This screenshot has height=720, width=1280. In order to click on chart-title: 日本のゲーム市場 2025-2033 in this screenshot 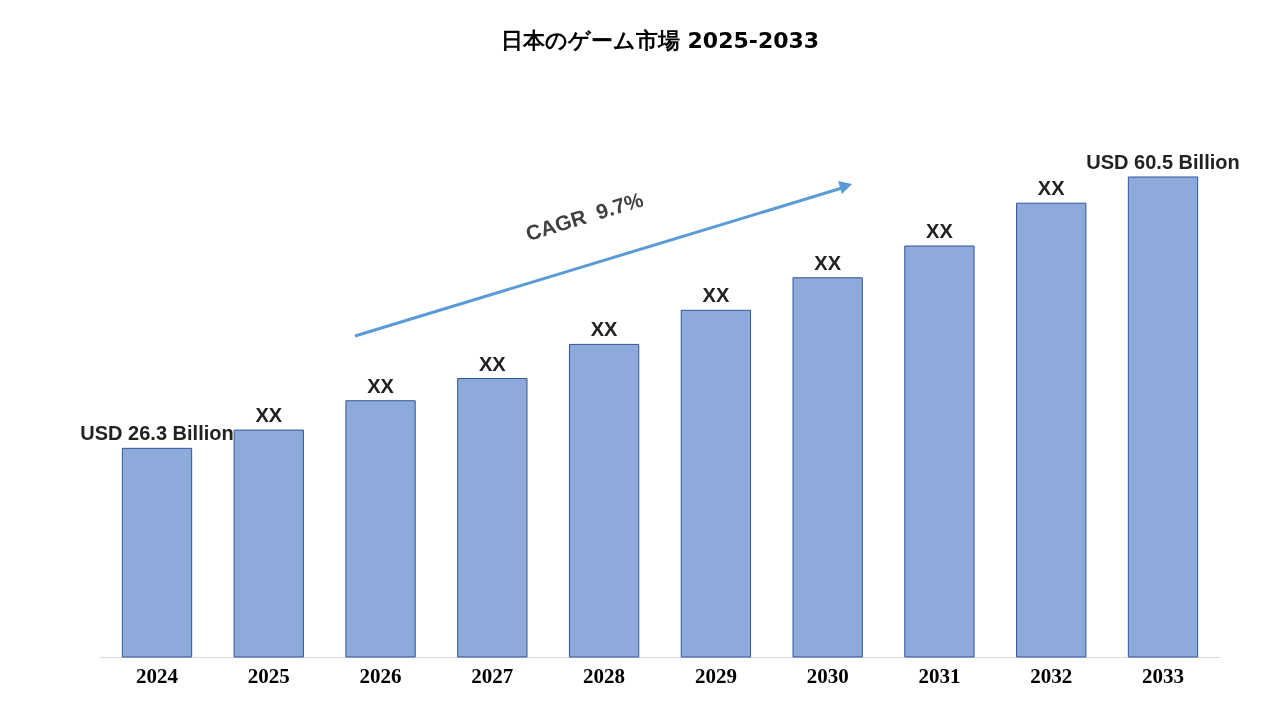, I will do `click(660, 40)`.